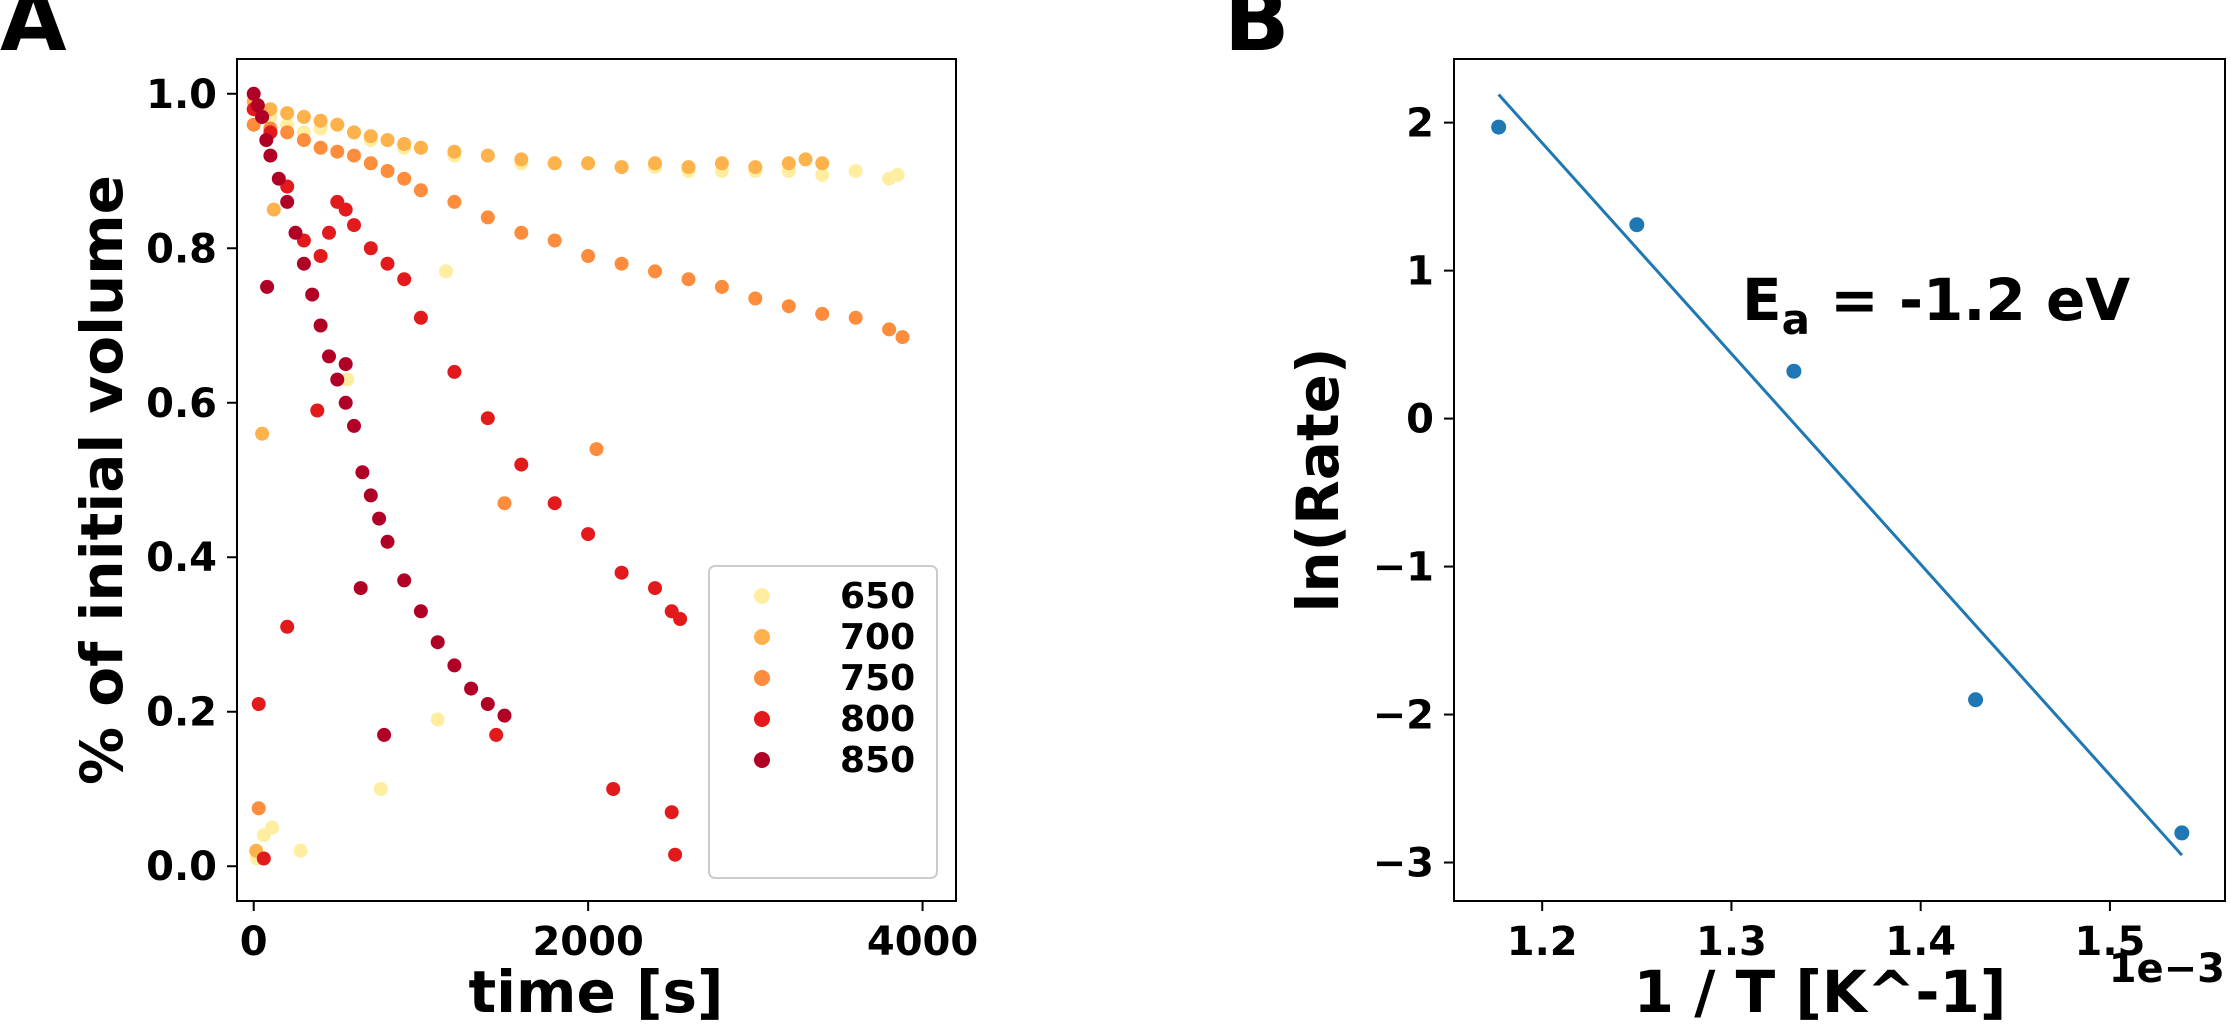  What do you see at coordinates (181, 867) in the screenshot?
I see `y-tick-label: 0.0` at bounding box center [181, 867].